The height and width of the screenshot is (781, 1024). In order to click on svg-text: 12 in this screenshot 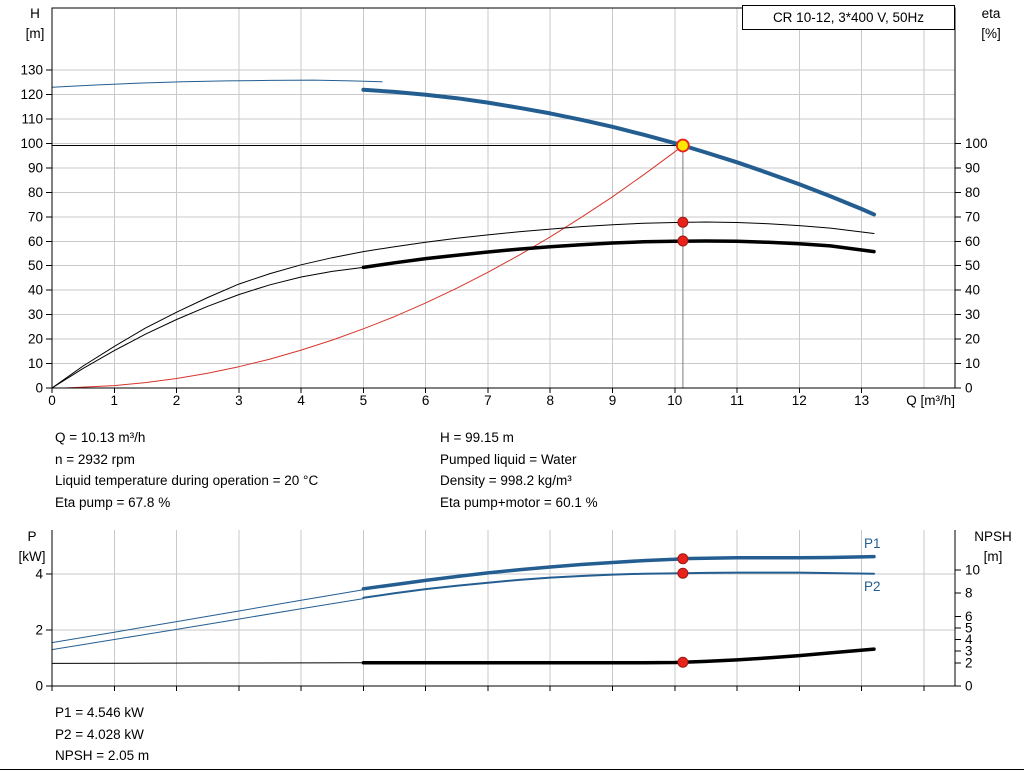, I will do `click(799, 400)`.